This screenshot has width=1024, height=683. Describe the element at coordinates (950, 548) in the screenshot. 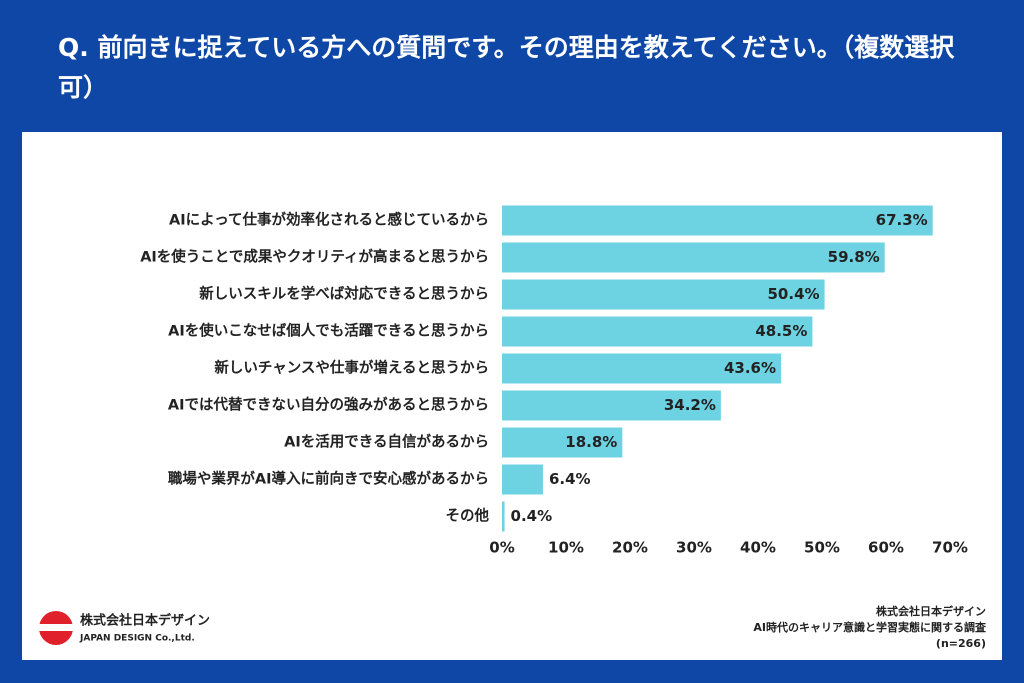

I see `x-tick-label: 70%` at that location.